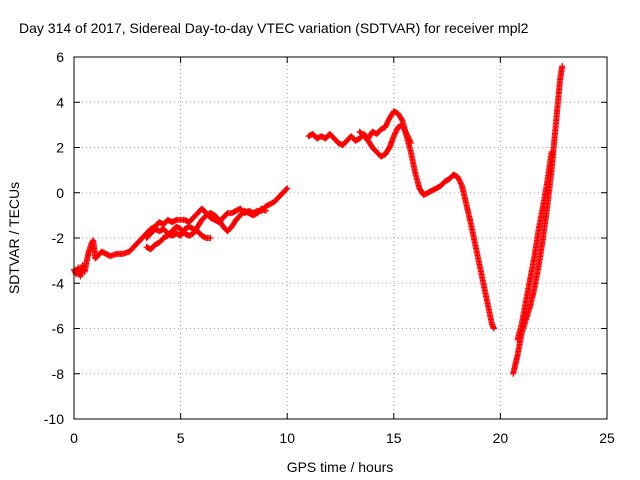 The height and width of the screenshot is (480, 640). I want to click on y-tick-label: 2, so click(60, 148).